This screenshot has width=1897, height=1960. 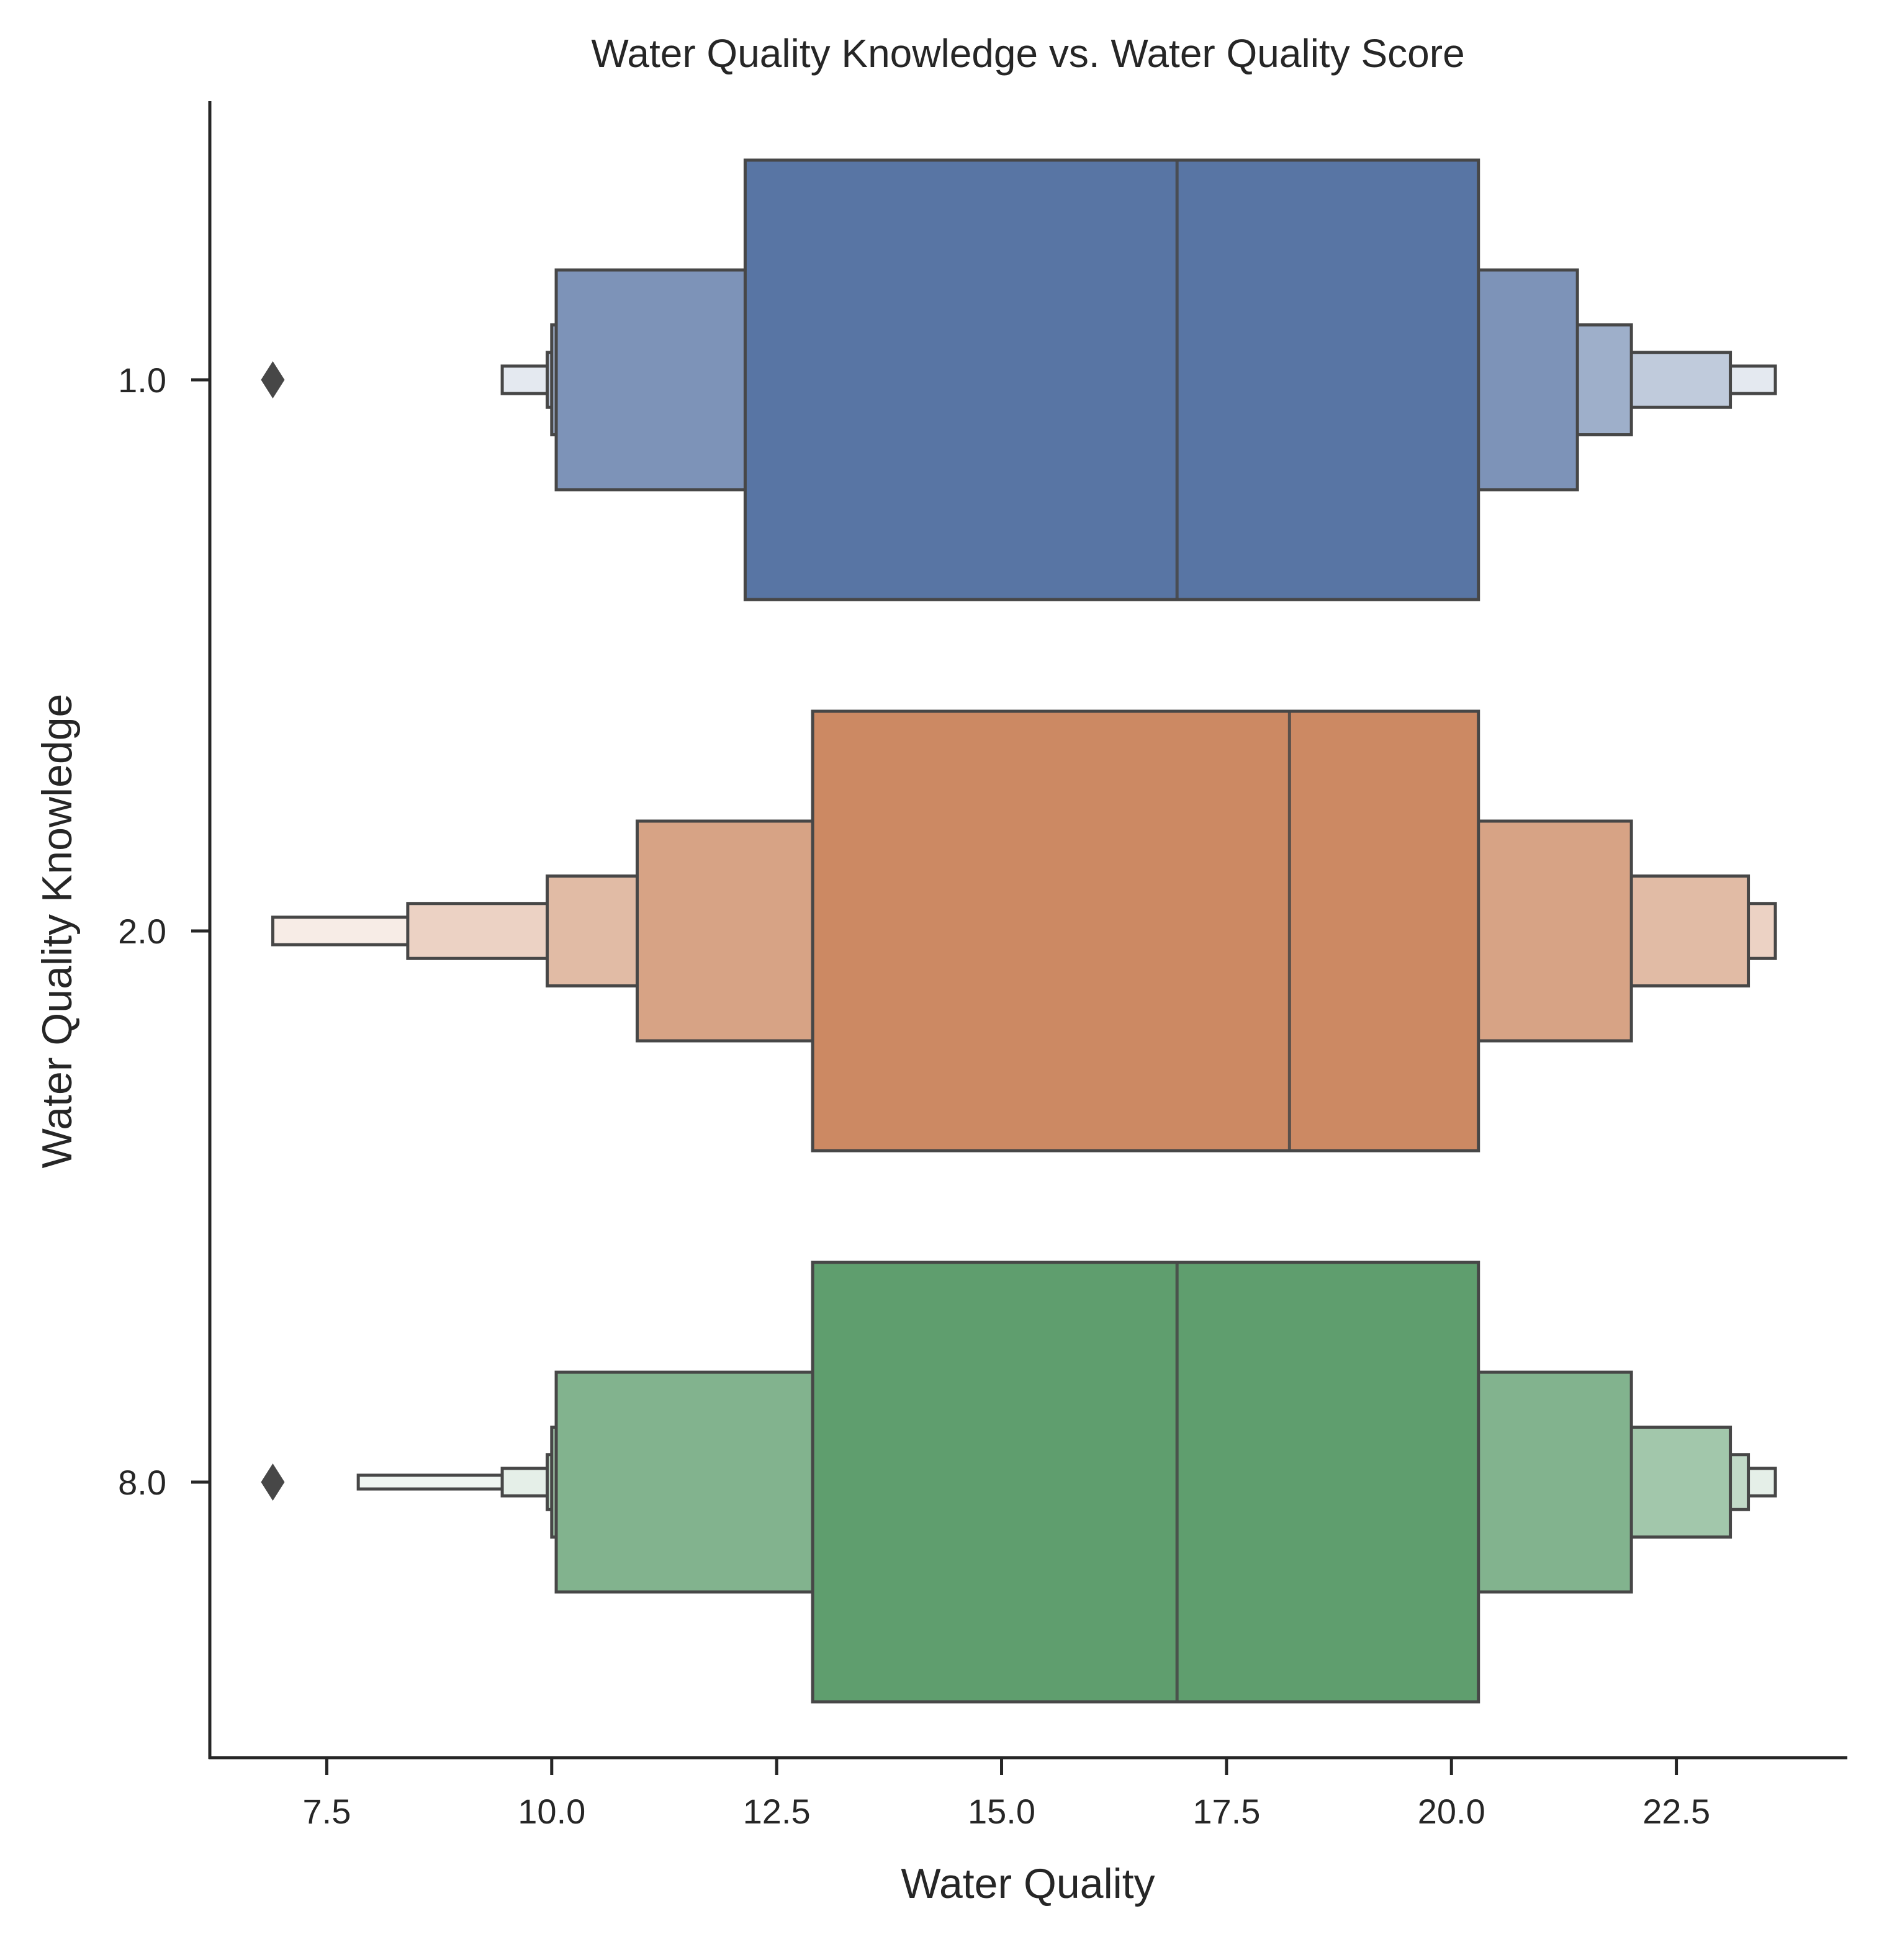 What do you see at coordinates (273, 1482) in the screenshot?
I see `outlier-marker-8.0-1` at bounding box center [273, 1482].